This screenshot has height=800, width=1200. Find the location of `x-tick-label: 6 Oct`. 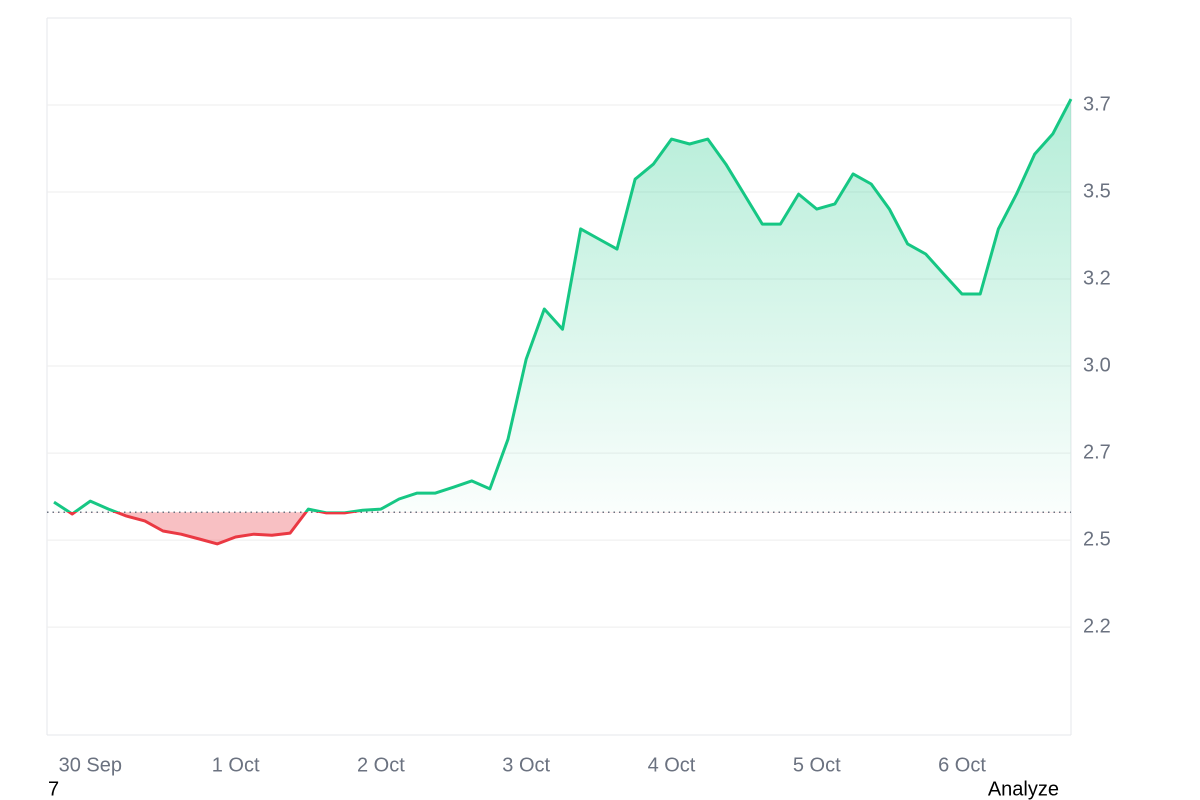

x-tick-label: 6 Oct is located at coordinates (962, 765).